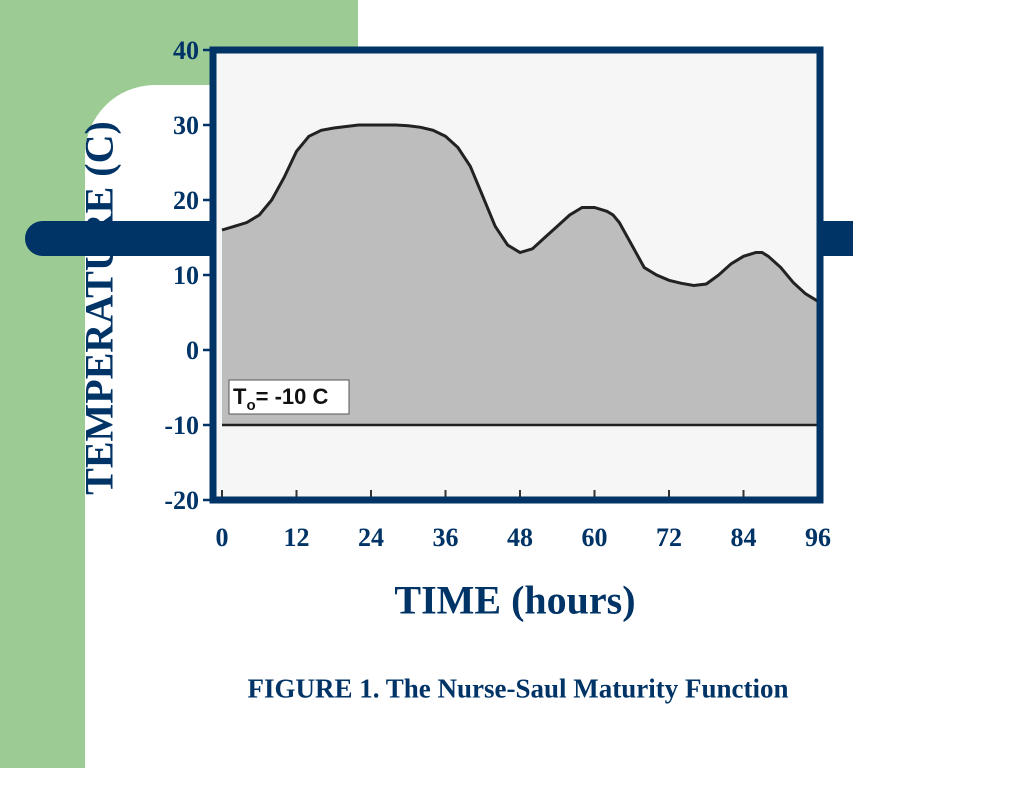 This screenshot has width=1024, height=785. Describe the element at coordinates (181, 425) in the screenshot. I see `y-tick-label: -10` at that location.